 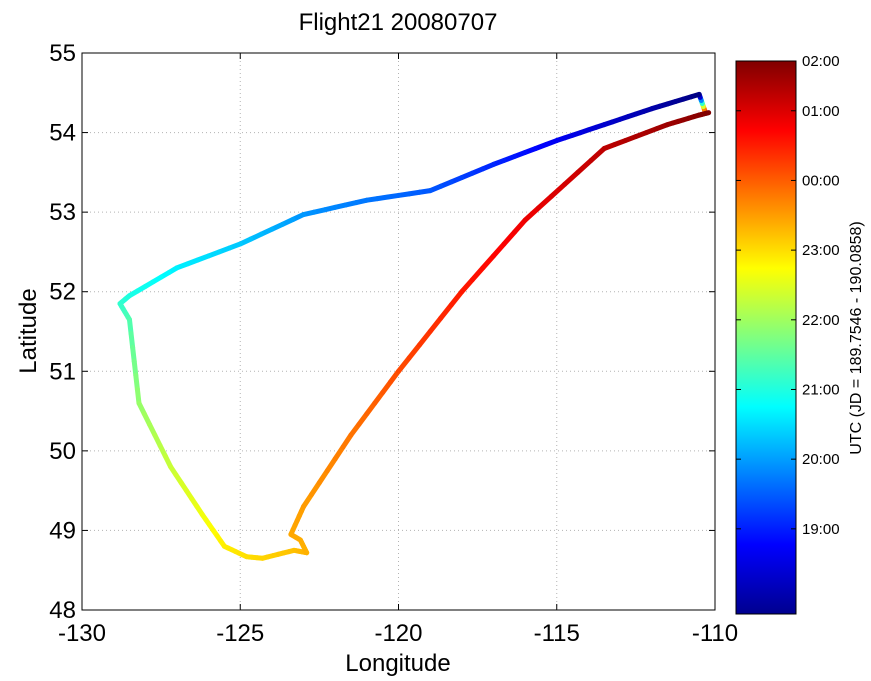 I want to click on colorbar-tick-label: 02:00, so click(x=821, y=61).